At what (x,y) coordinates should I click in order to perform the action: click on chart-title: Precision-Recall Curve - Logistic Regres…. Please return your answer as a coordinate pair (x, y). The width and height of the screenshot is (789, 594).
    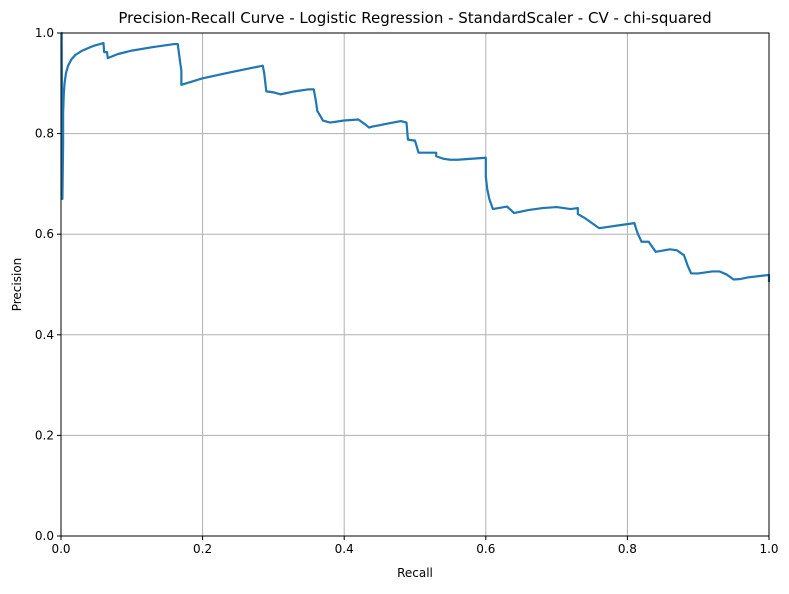
    Looking at the image, I should click on (414, 18).